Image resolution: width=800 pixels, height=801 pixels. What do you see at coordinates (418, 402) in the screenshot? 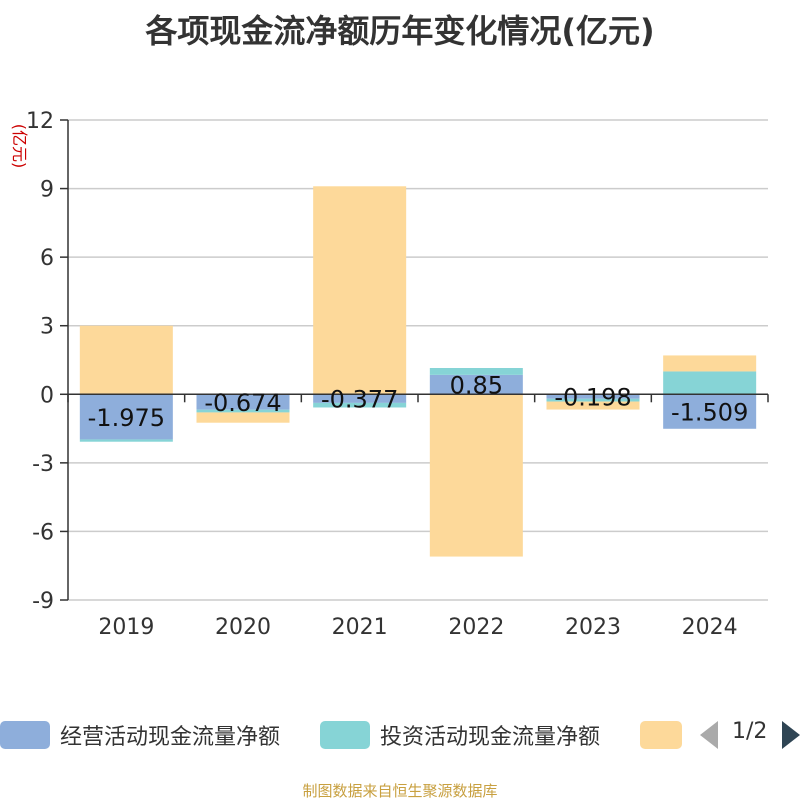
I see `data-labels: -1.975 -0.674 -0.377 0.85 -0.198 -1.509` at bounding box center [418, 402].